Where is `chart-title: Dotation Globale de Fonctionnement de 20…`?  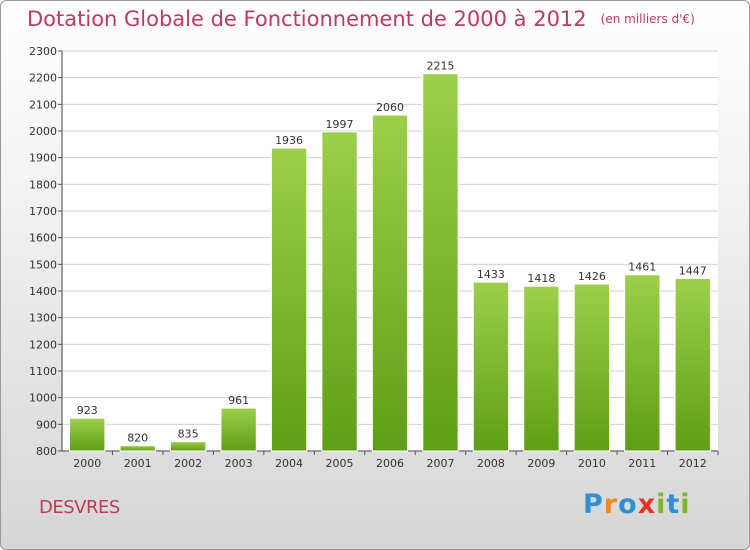 chart-title: Dotation Globale de Fonctionnement de 20… is located at coordinates (361, 19).